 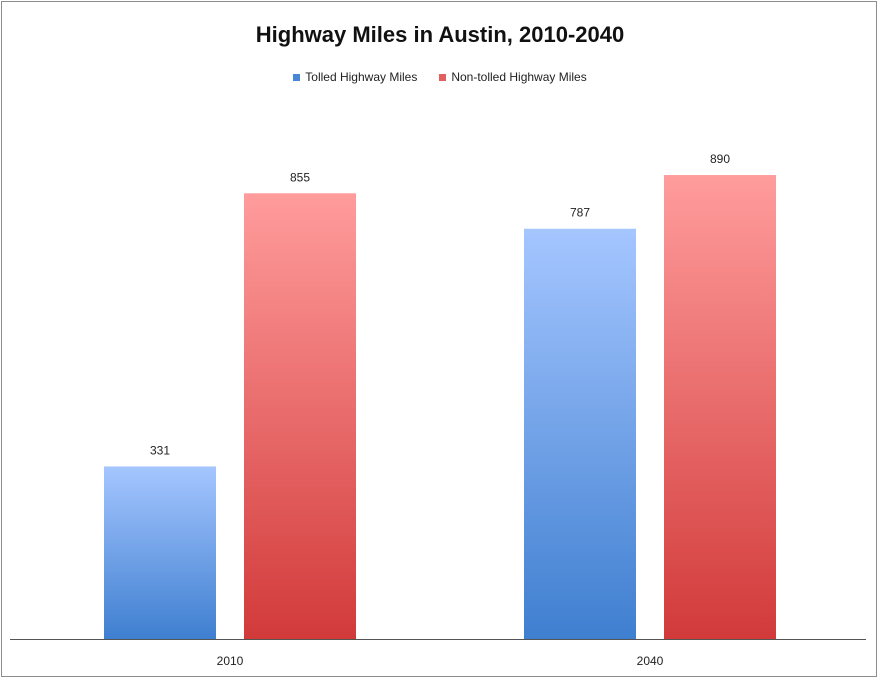 I want to click on legend-item-tolled: Tolled Highway Miles, so click(x=355, y=77).